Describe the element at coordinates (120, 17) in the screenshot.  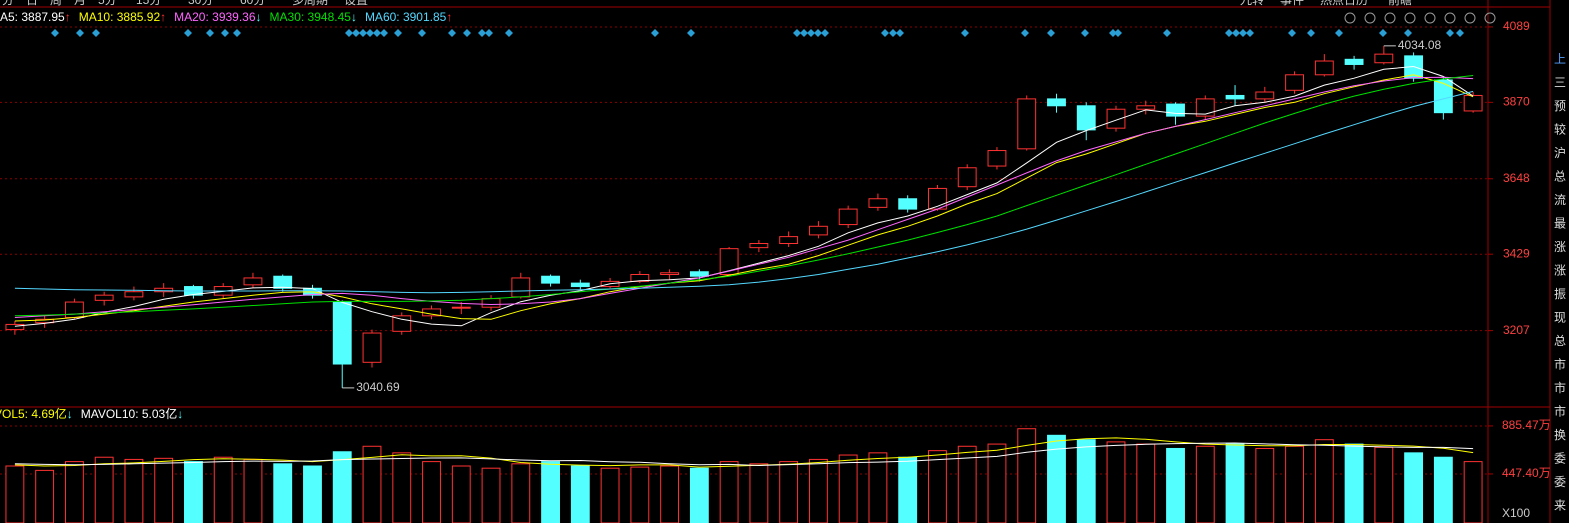
I see `legend-entry: MA10: 3885.92` at that location.